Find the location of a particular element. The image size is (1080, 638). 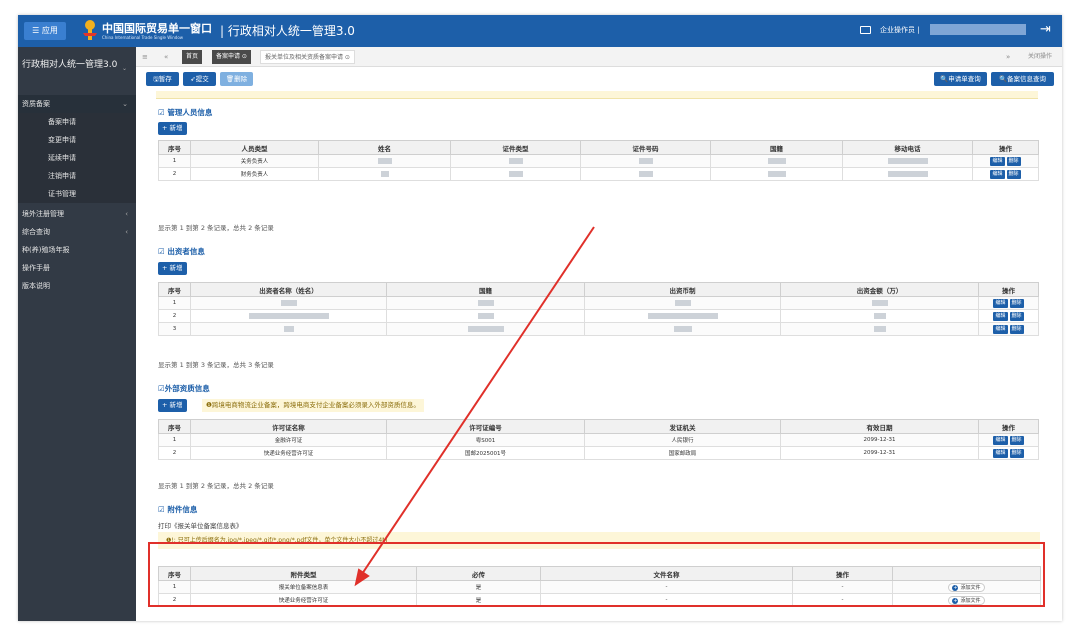

col-header: 证件类型 is located at coordinates (515, 147).